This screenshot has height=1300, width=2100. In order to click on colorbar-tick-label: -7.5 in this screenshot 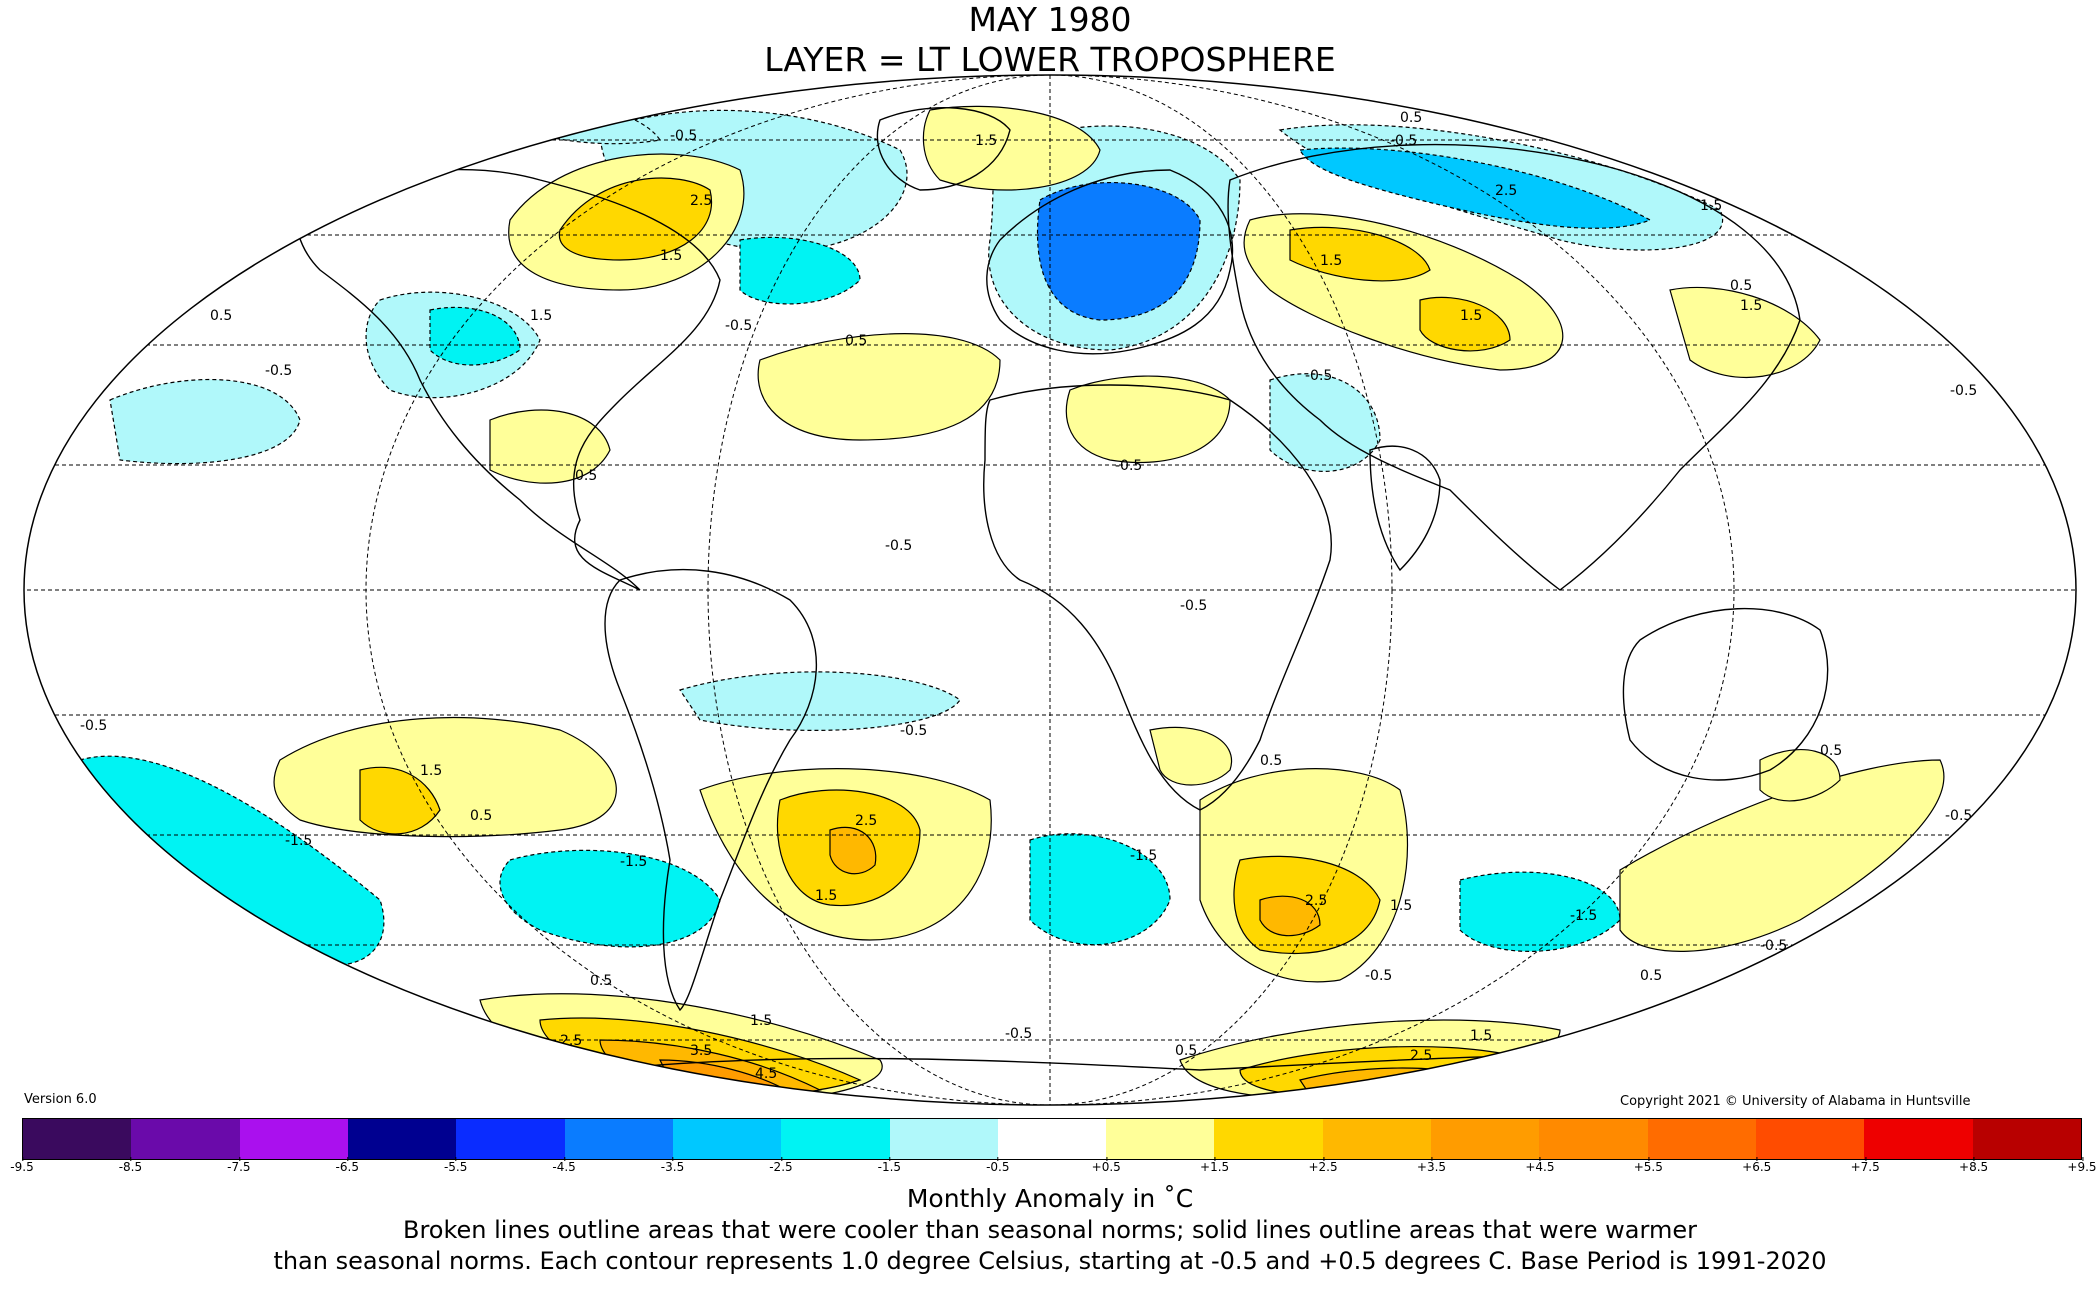, I will do `click(239, 1165)`.